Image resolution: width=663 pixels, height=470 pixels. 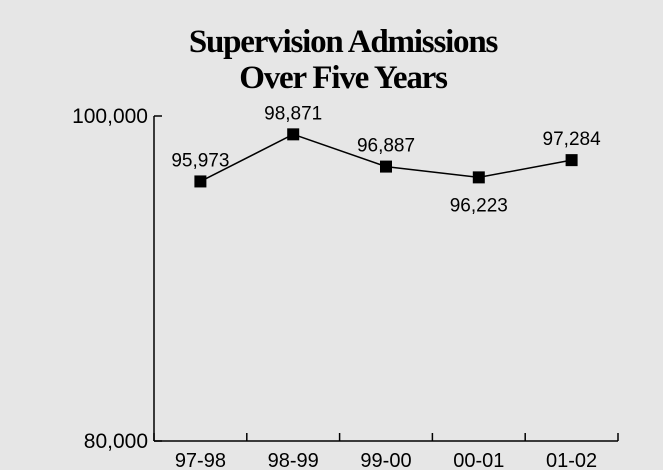 I want to click on x-tick-label: 99-00, so click(x=385, y=460).